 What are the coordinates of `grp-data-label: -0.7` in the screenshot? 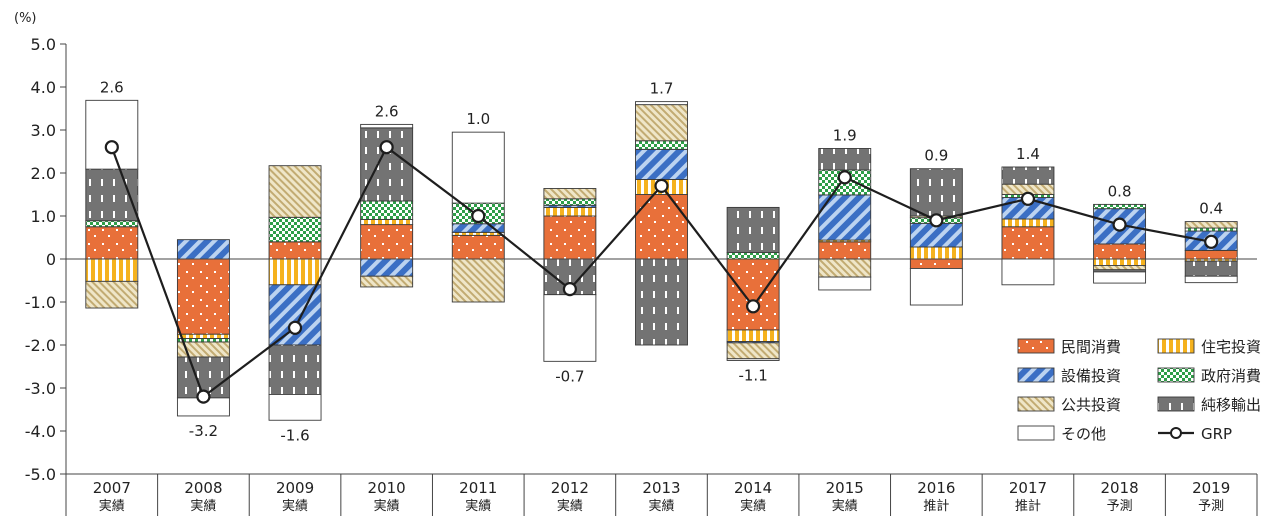 It's located at (569, 376).